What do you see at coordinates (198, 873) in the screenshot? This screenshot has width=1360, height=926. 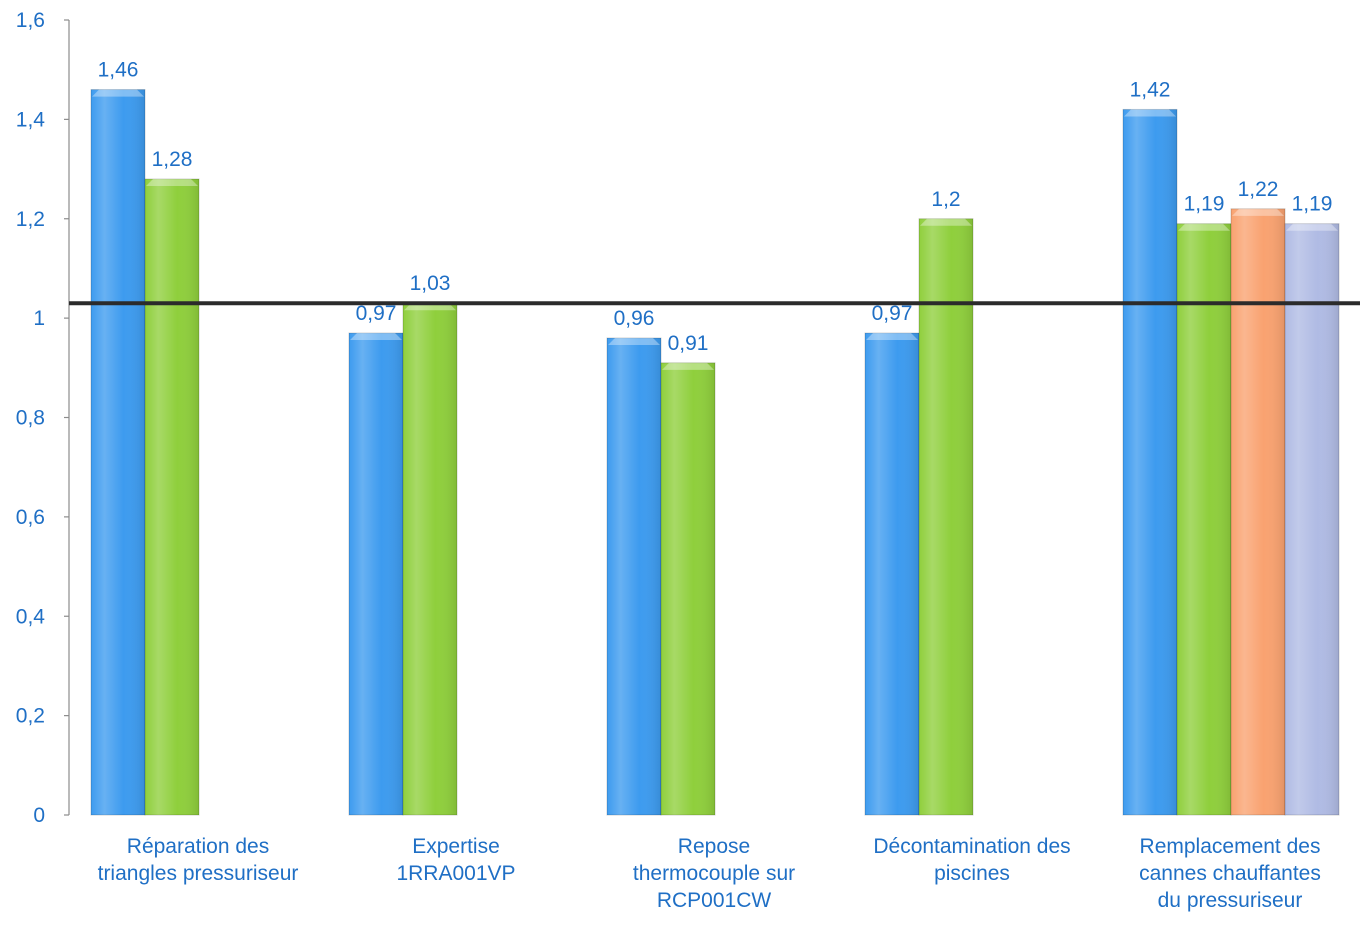 I see `category-label: triangles pressuriseur` at bounding box center [198, 873].